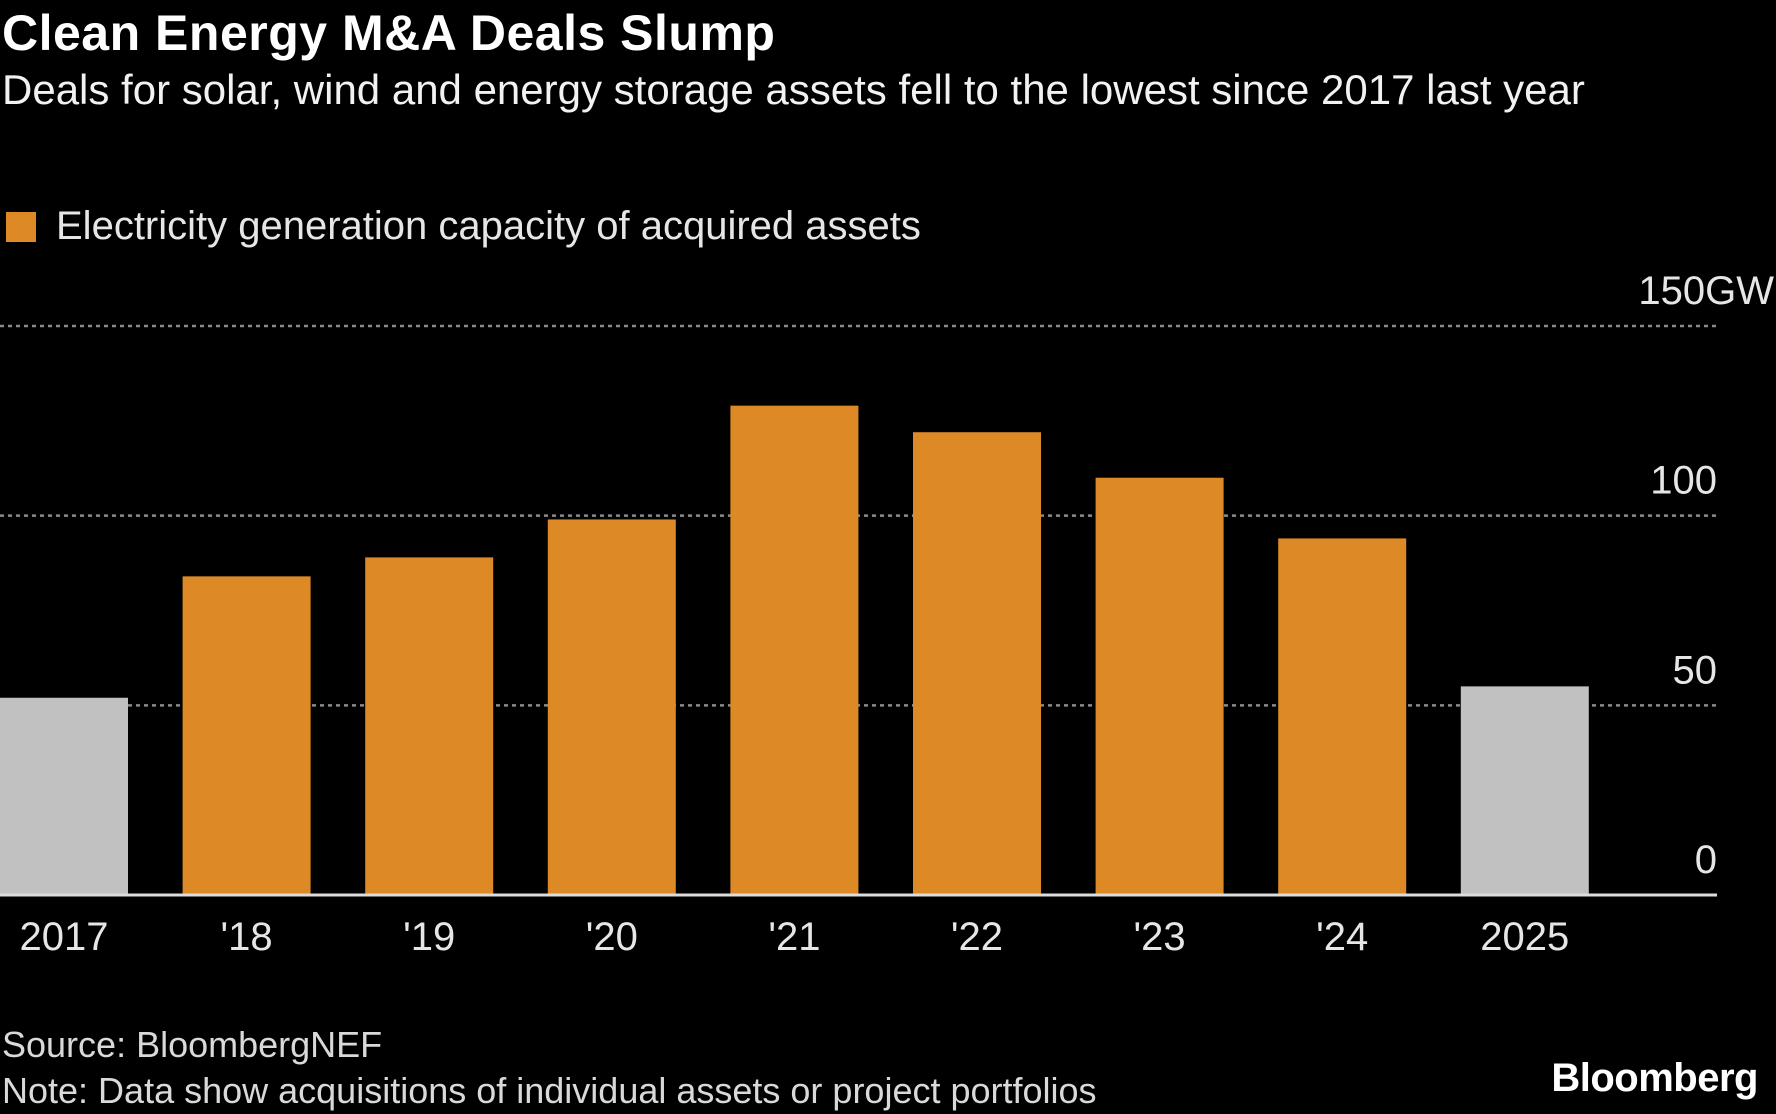 This screenshot has width=1776, height=1114. Describe the element at coordinates (1706, 860) in the screenshot. I see `y-tick-label: 0` at that location.